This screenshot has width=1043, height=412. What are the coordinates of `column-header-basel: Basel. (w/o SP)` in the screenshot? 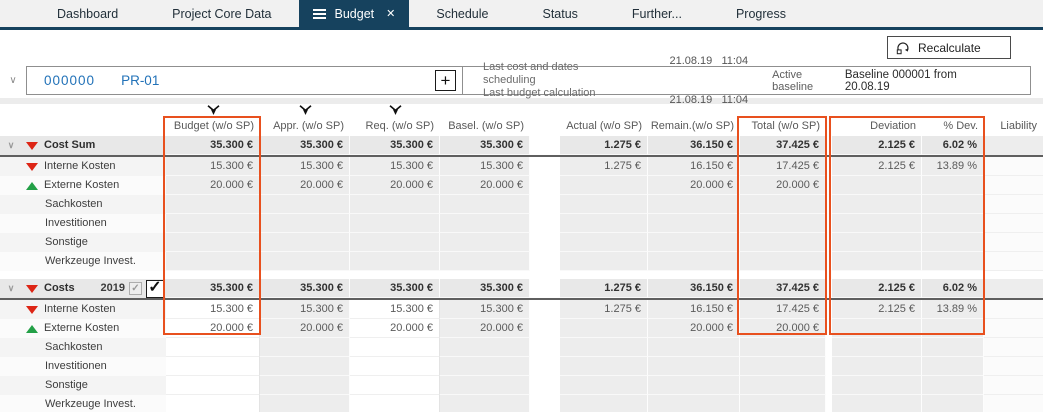 It's located at (486, 126).